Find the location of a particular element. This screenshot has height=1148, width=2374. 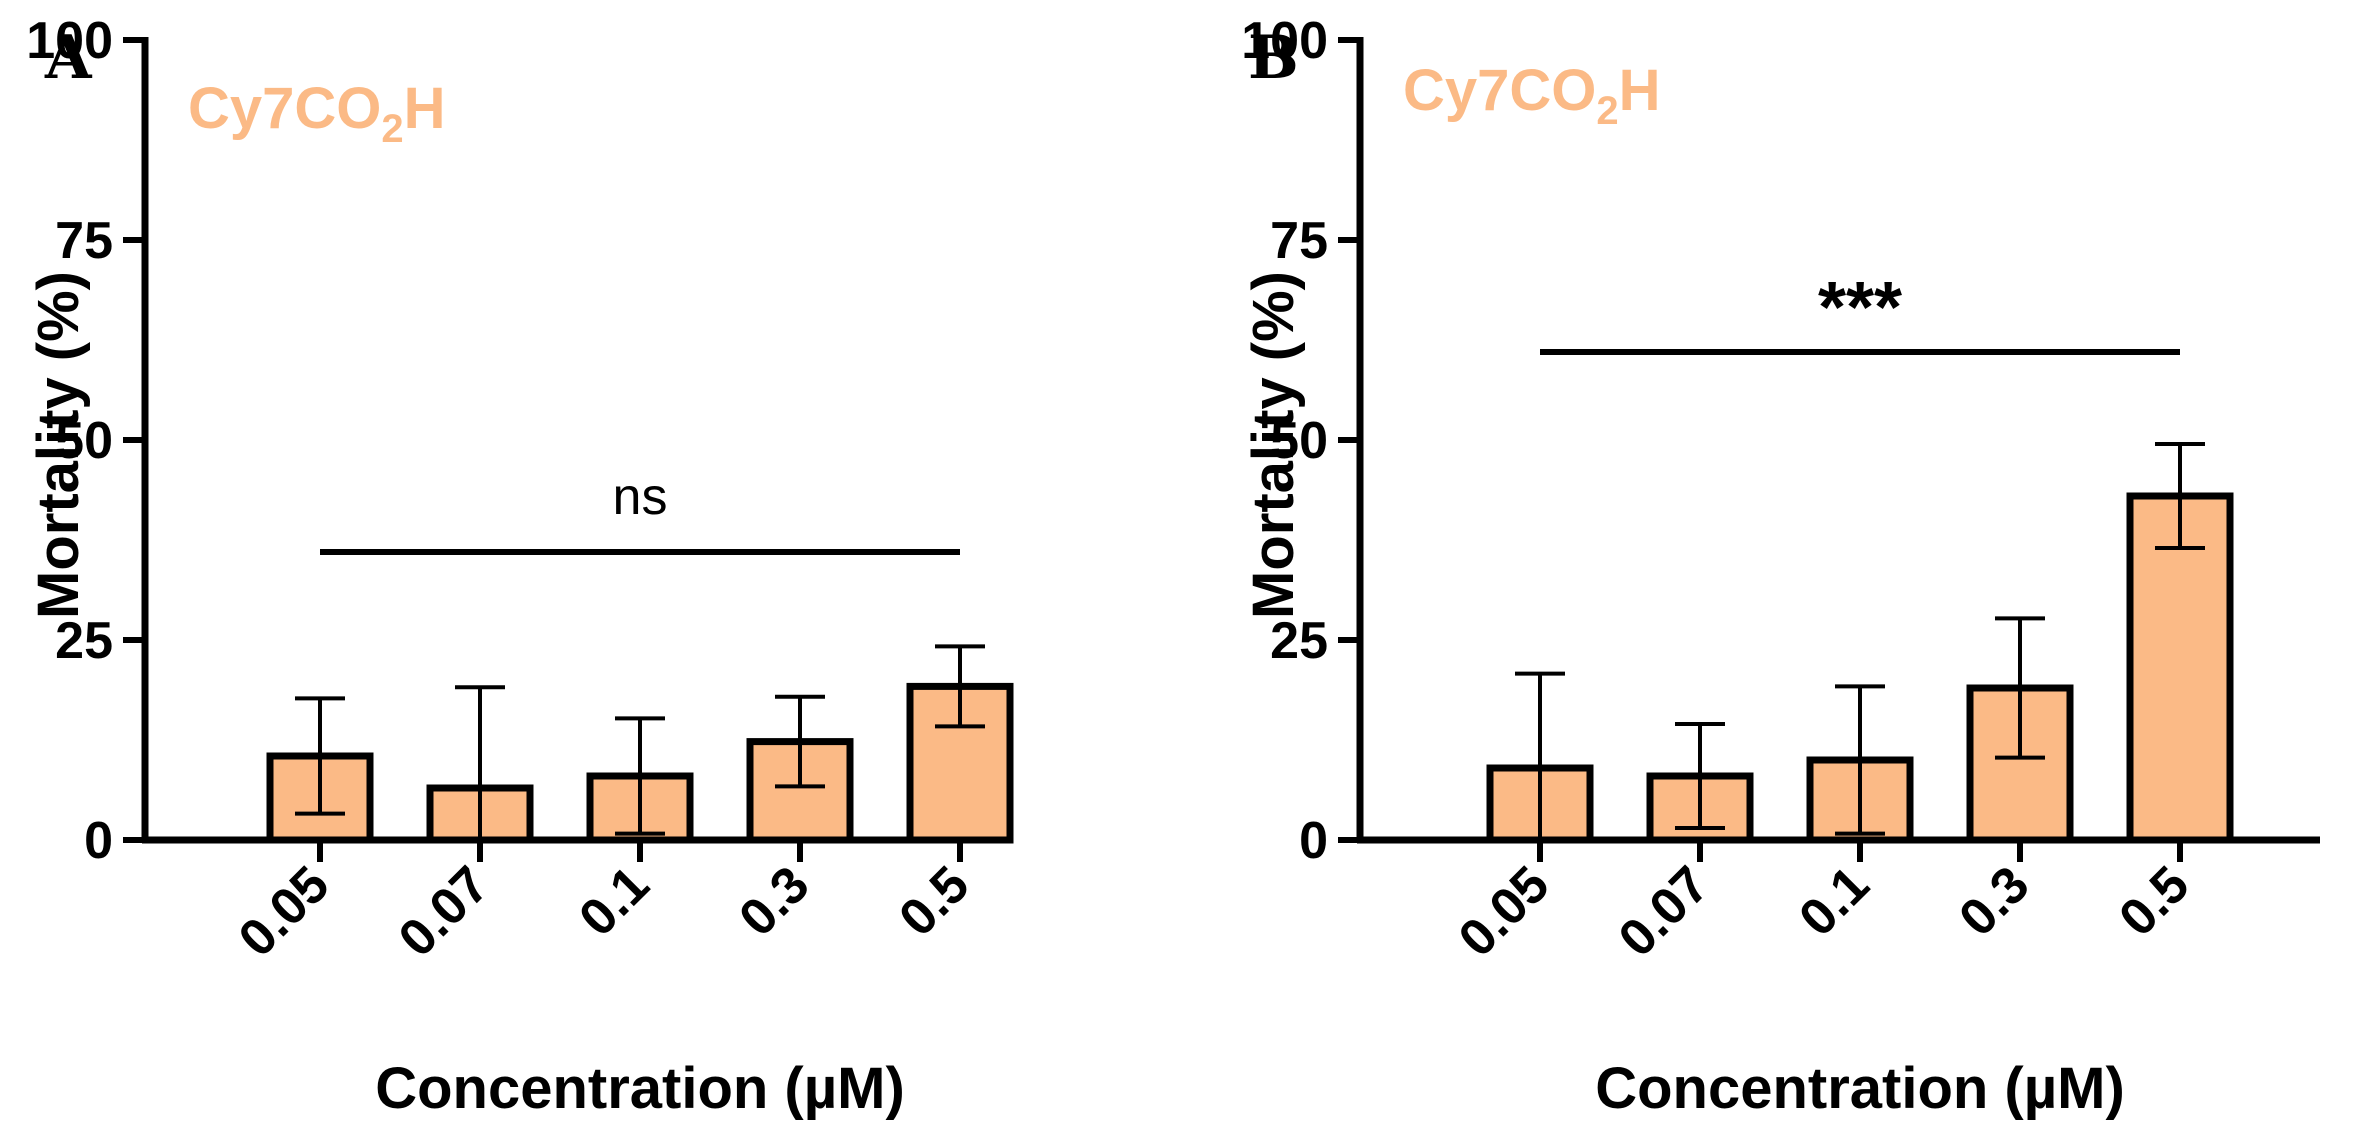

significance-label: ns is located at coordinates (640, 497).